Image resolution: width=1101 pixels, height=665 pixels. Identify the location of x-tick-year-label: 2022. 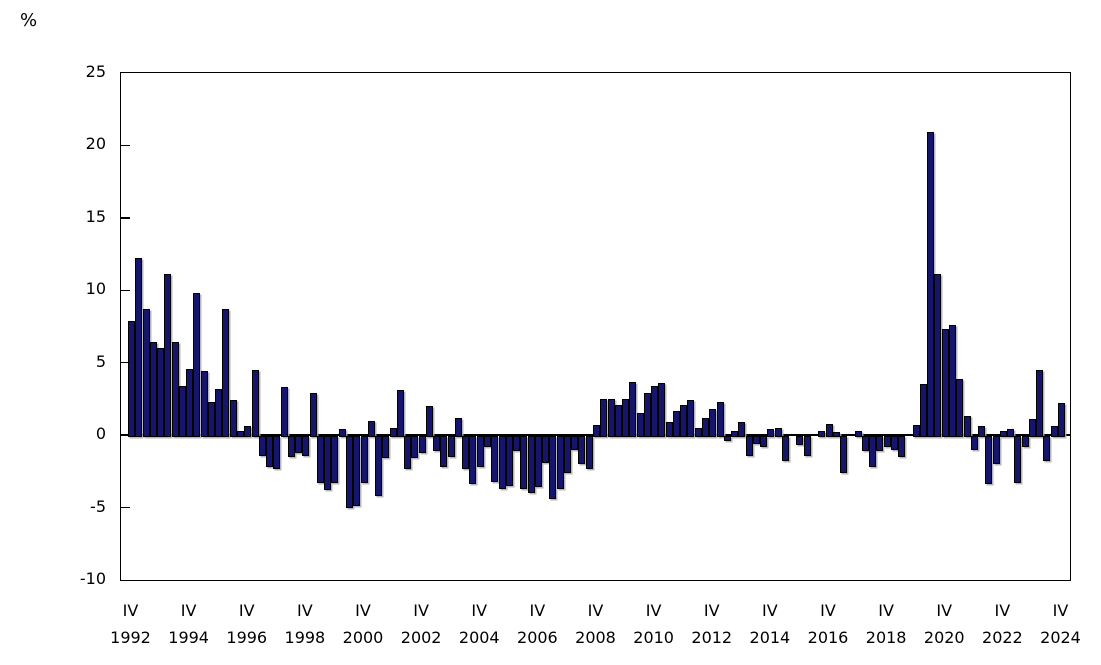
(1002, 637).